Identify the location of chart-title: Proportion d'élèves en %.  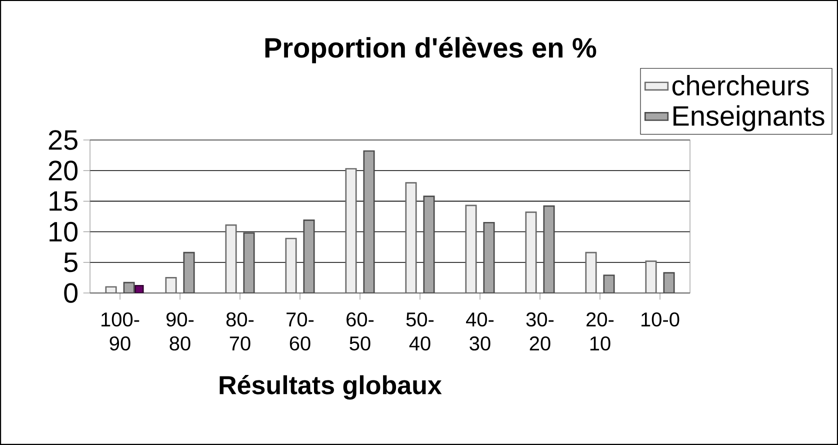
(430, 50).